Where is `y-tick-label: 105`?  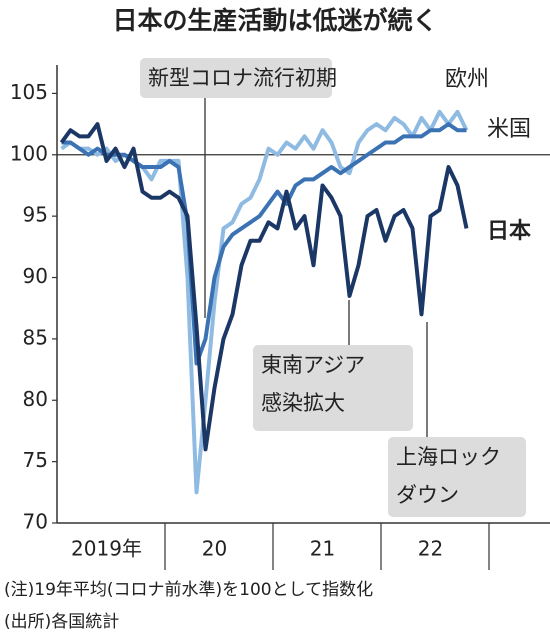
y-tick-label: 105 is located at coordinates (29, 92).